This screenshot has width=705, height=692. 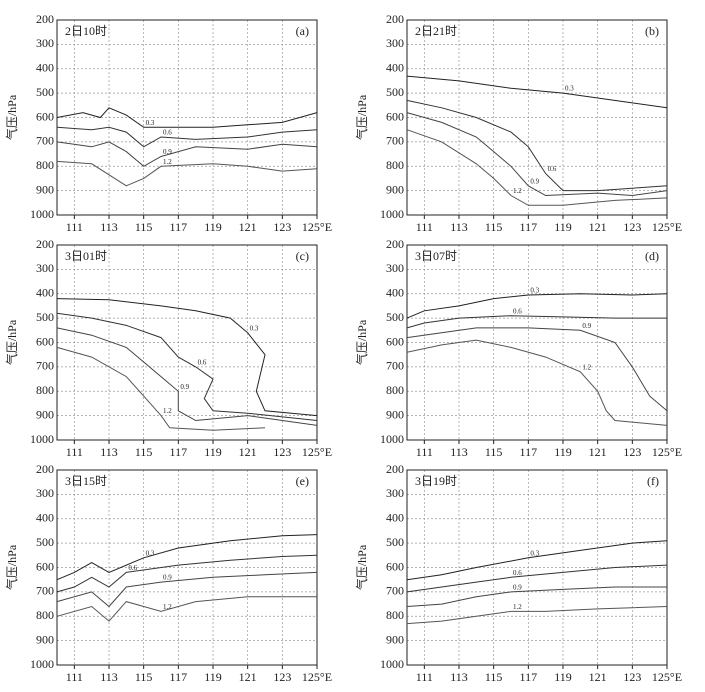 I want to click on contour-label: 0.6, so click(x=552, y=169).